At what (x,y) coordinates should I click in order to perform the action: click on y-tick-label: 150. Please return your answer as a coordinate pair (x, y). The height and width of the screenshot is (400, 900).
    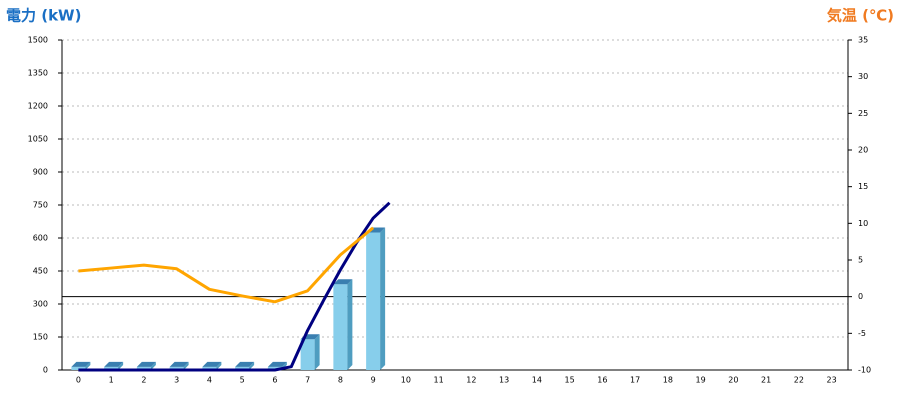
    Looking at the image, I should click on (40, 337).